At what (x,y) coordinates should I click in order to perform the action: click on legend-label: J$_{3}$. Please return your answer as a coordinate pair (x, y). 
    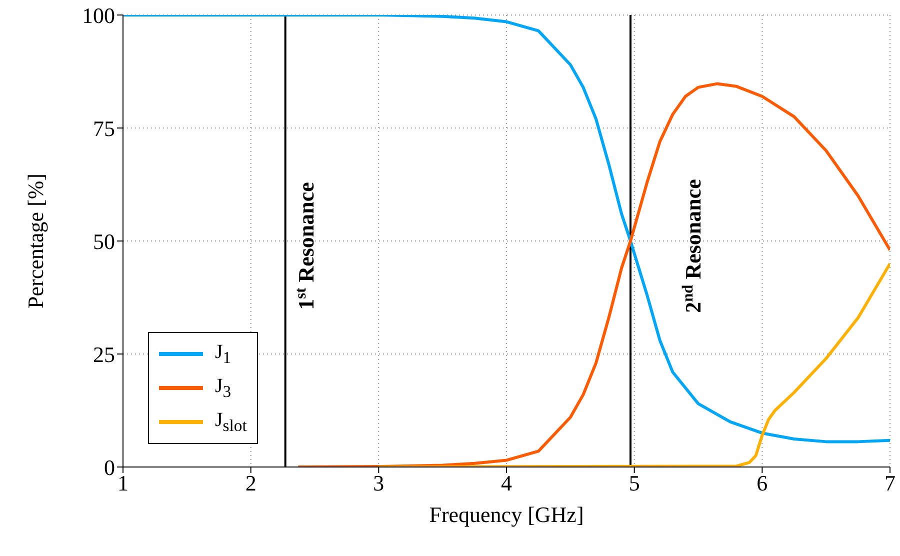
    Looking at the image, I should click on (223, 387).